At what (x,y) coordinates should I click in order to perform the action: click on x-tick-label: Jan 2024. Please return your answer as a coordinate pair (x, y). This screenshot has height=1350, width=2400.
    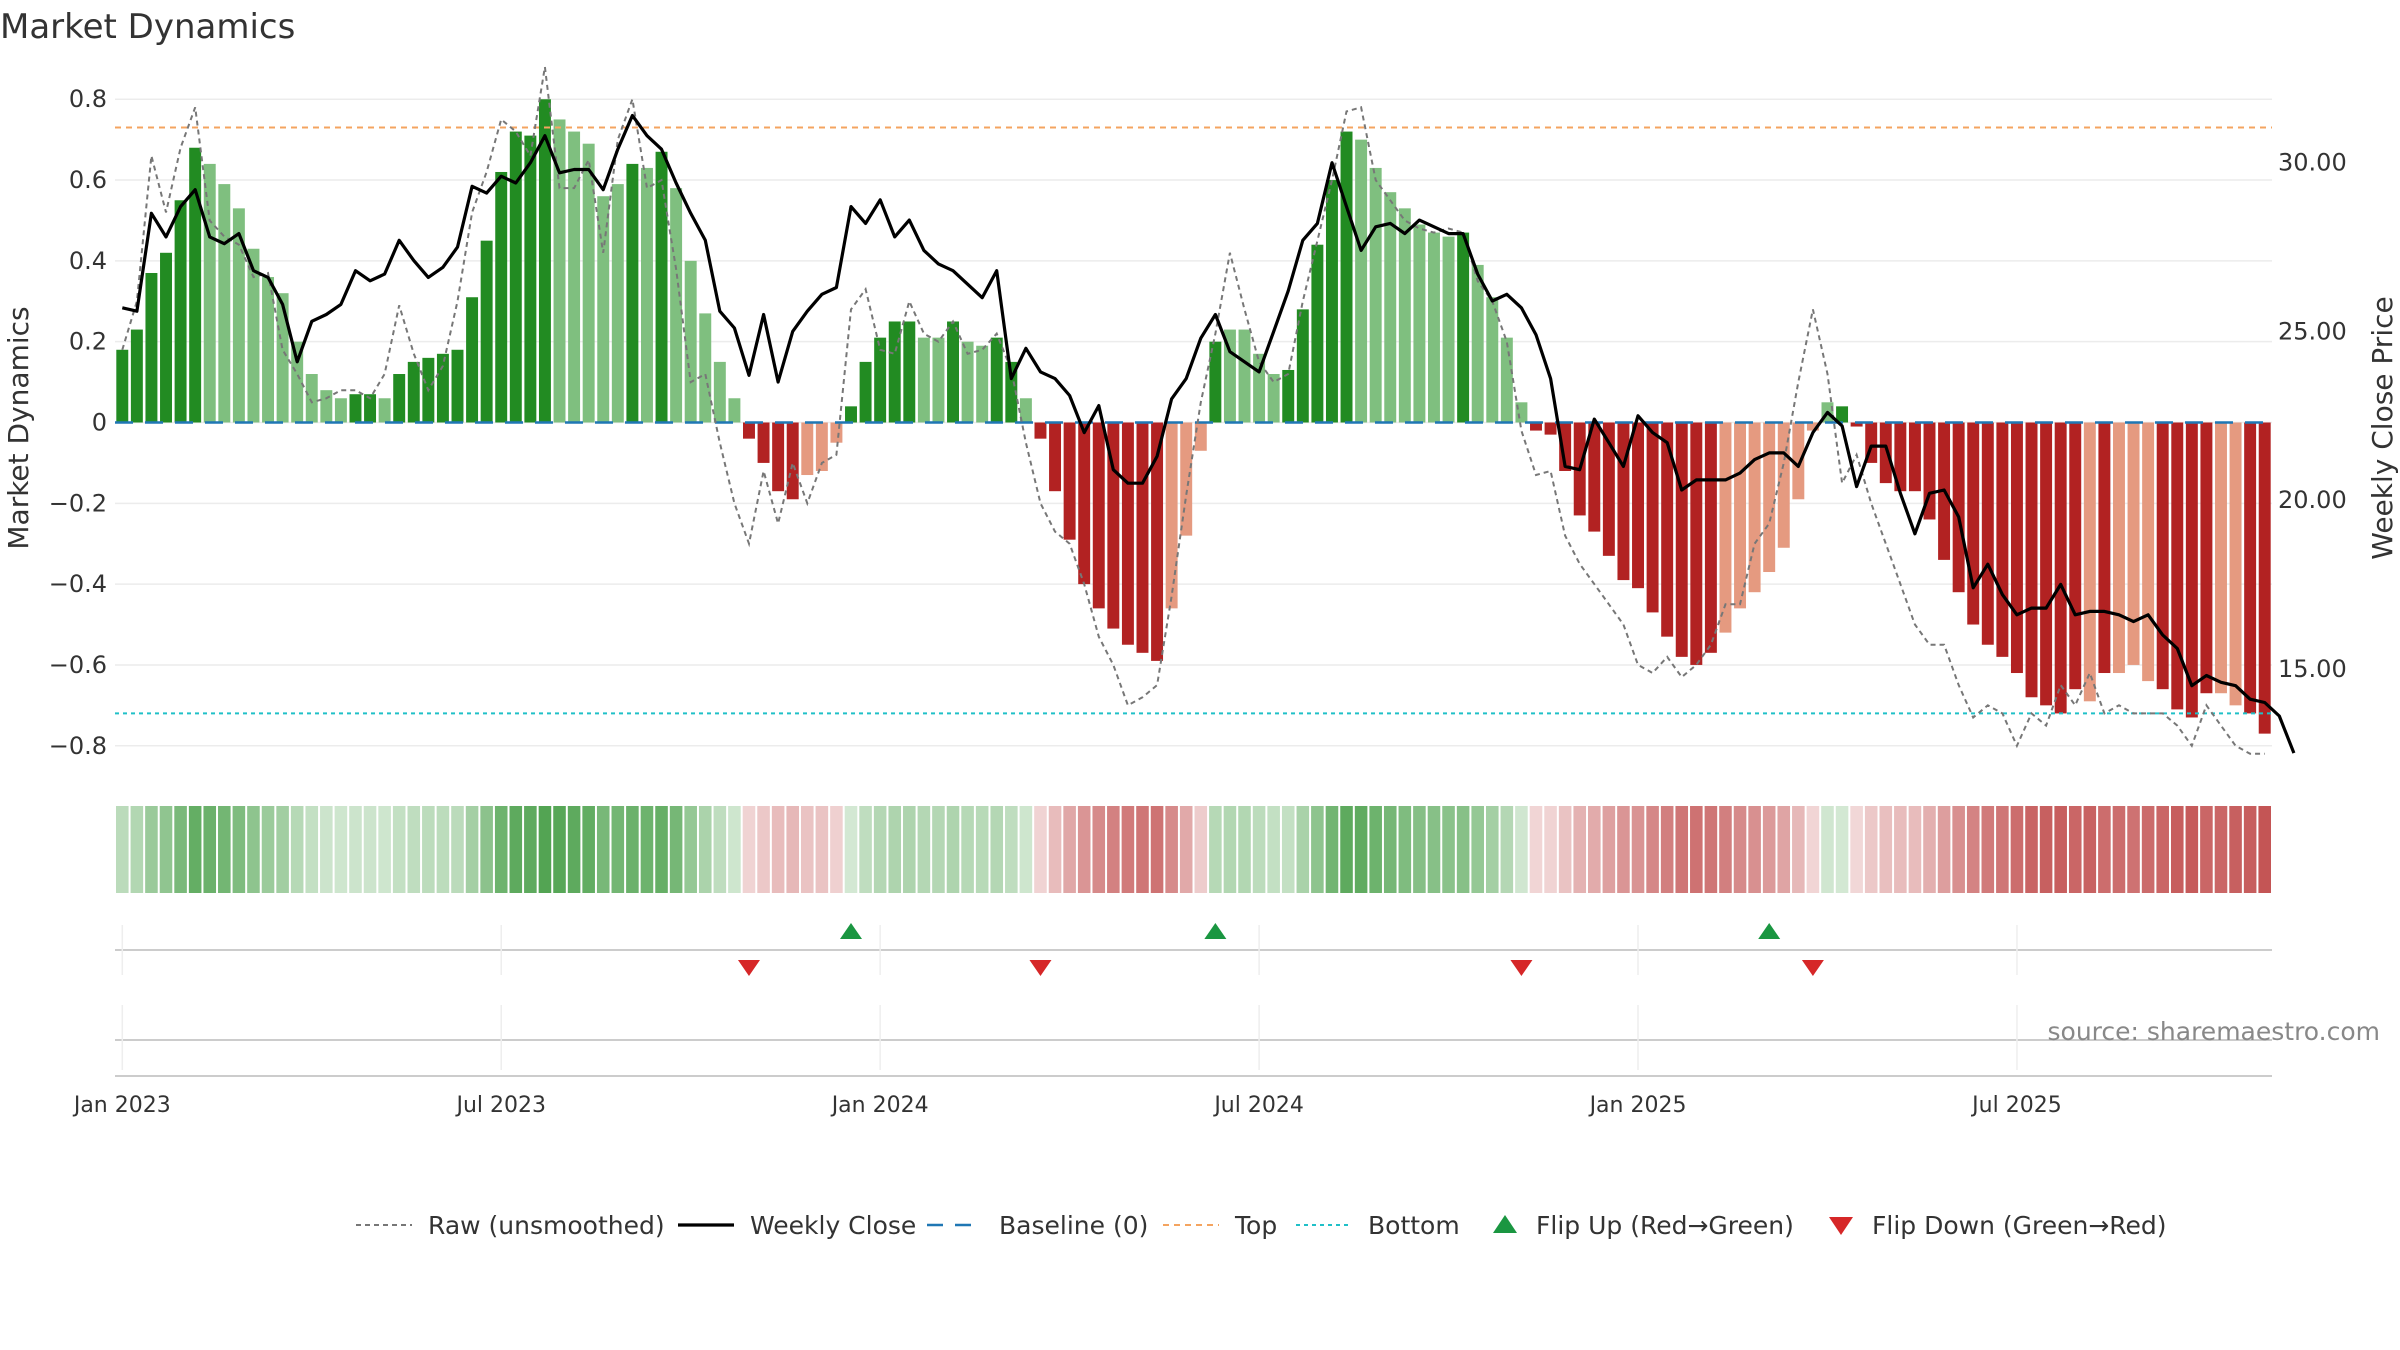
    Looking at the image, I should click on (879, 1105).